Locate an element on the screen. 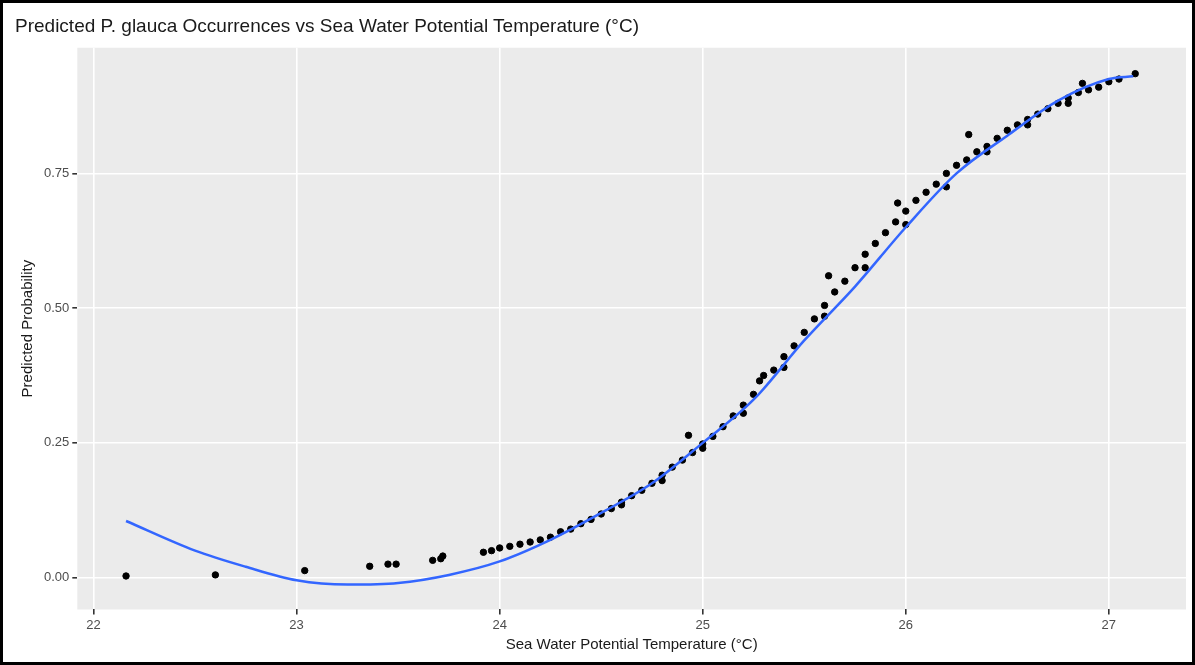 The height and width of the screenshot is (665, 1195). y-tick-label: 0.00 is located at coordinates (56, 577).